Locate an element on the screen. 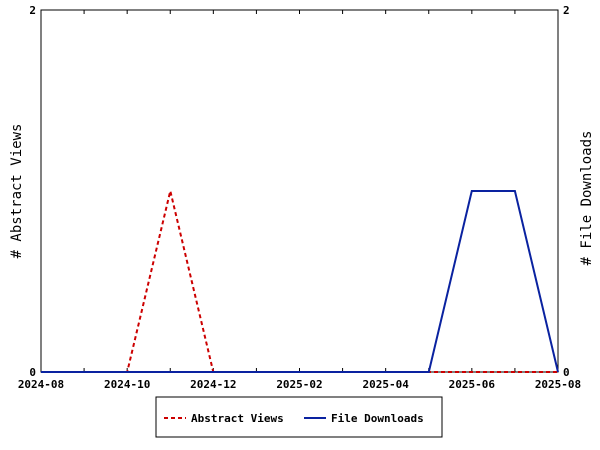  x-tick-label: 2024-12 is located at coordinates (213, 384).